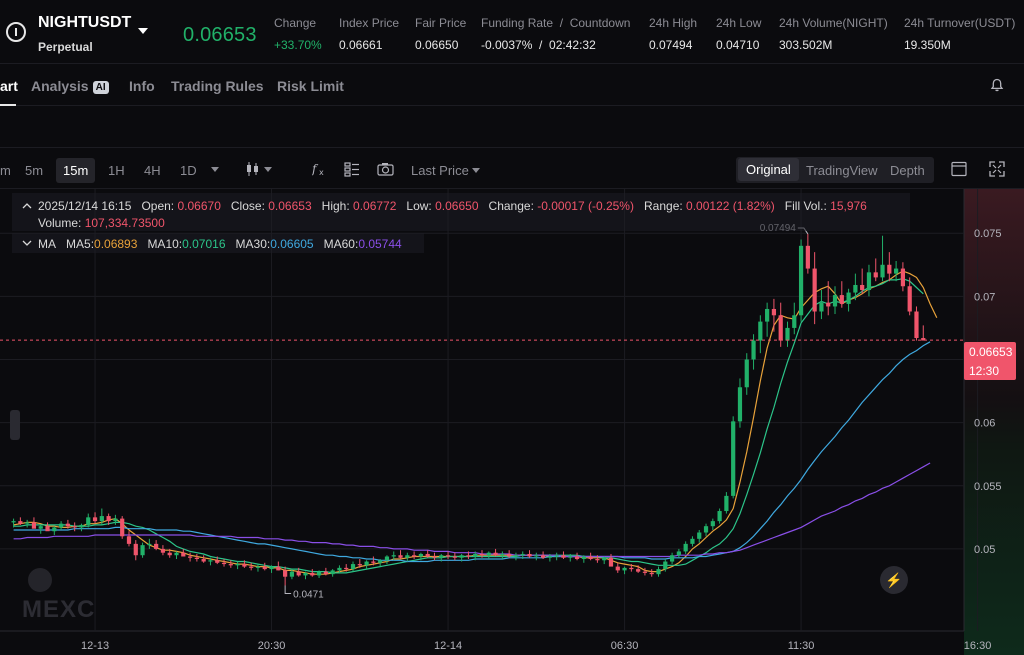  Describe the element at coordinates (70, 86) in the screenshot. I see `tab-analysis: Analysis AI` at that location.